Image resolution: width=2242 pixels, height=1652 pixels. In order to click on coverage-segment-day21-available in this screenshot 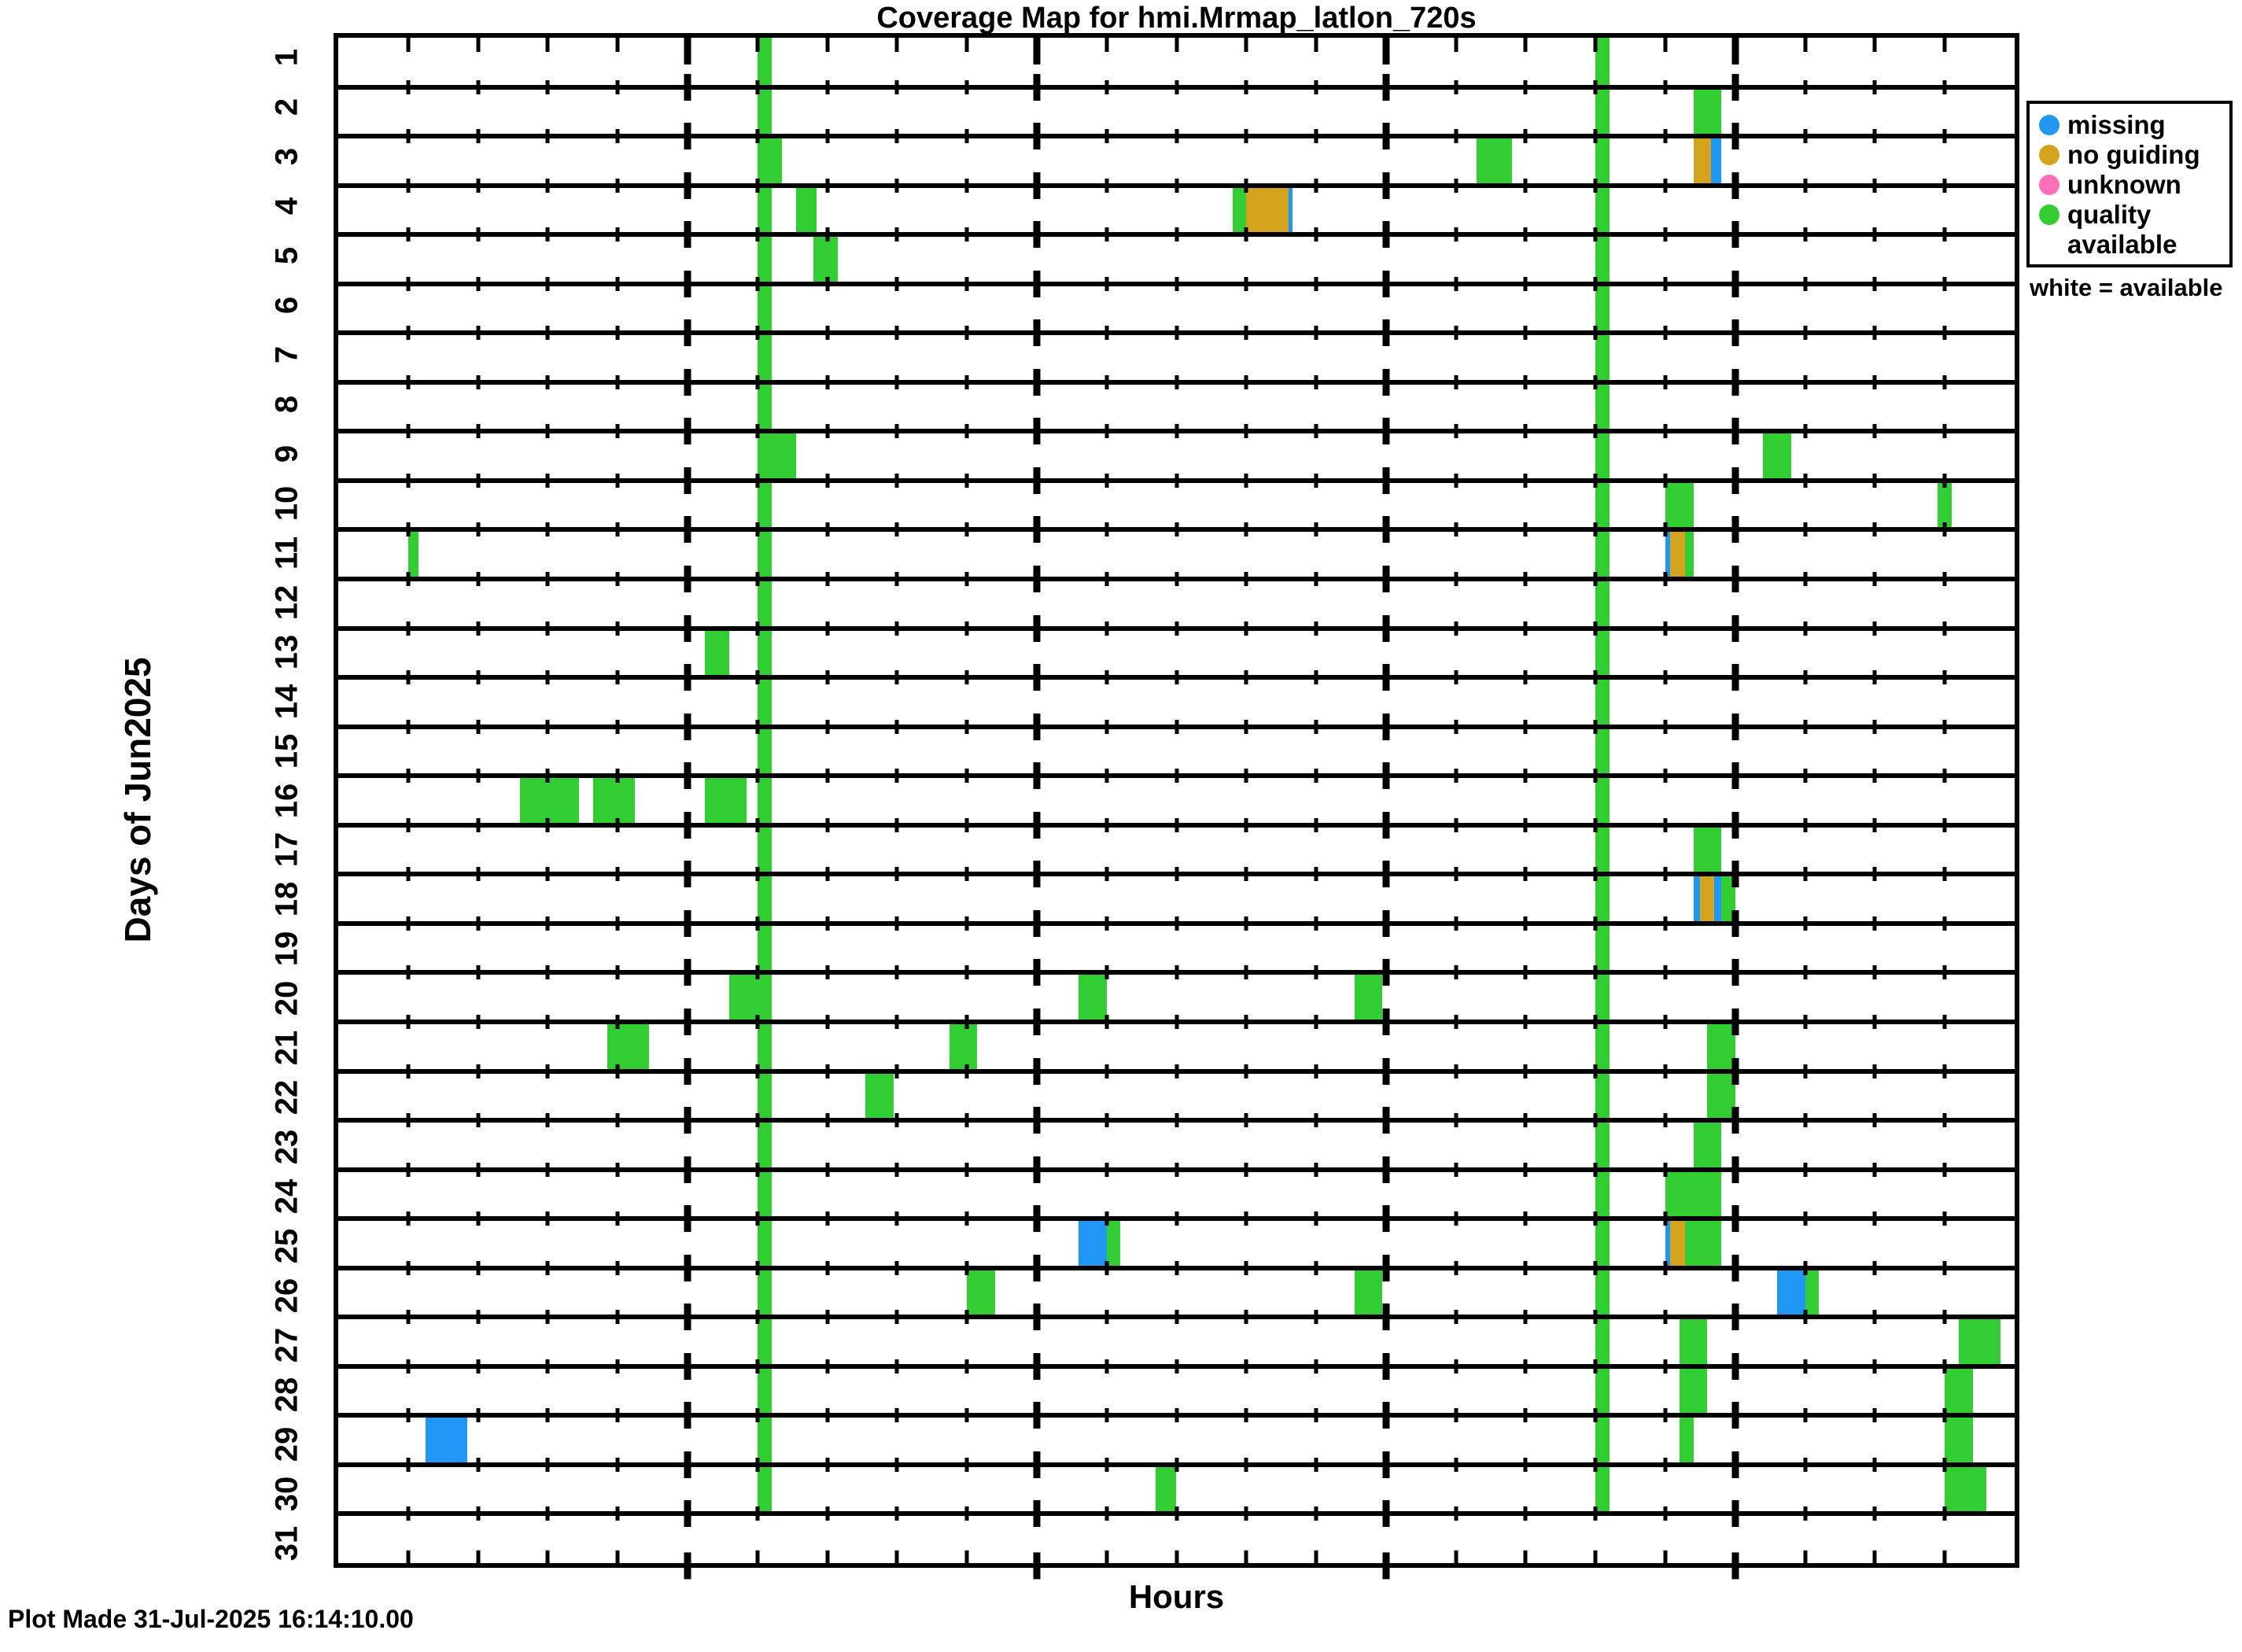, I will do `click(628, 1046)`.